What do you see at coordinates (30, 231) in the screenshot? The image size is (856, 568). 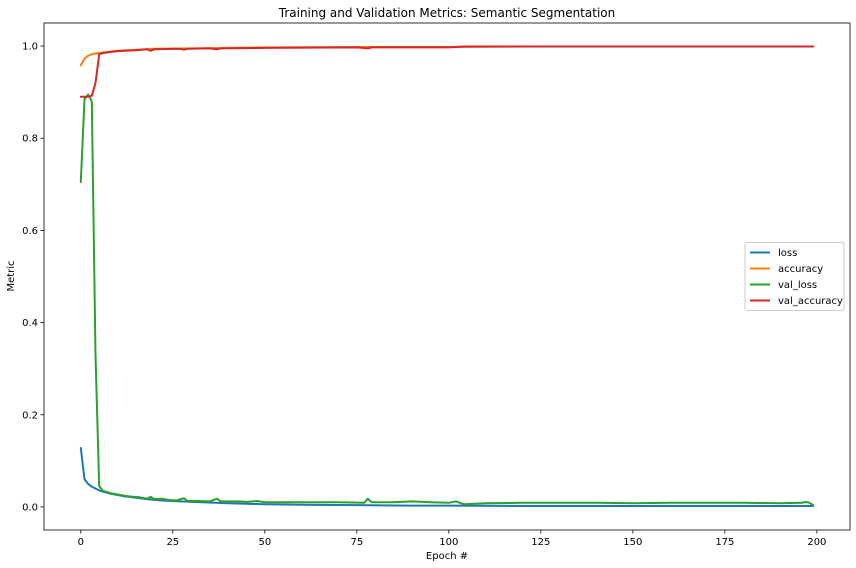 I see `y-tick-label: 0.6` at bounding box center [30, 231].